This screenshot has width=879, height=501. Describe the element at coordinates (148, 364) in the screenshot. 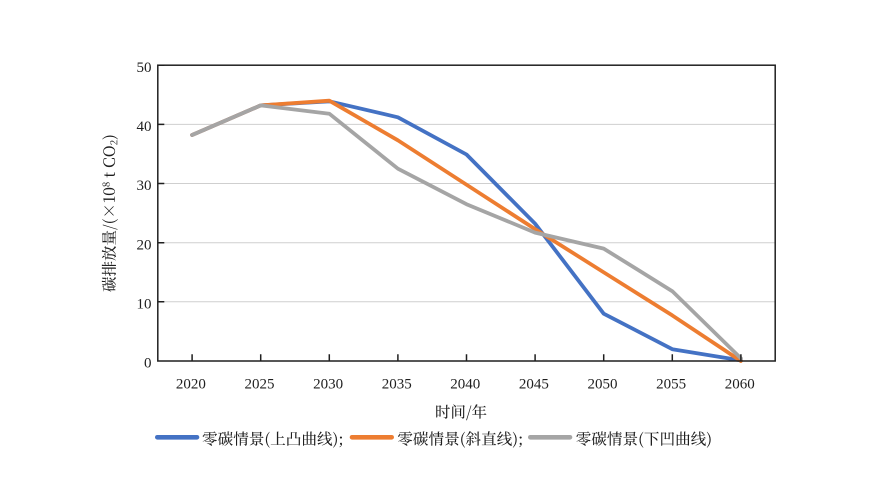

I see `svg-text: 0` at that location.